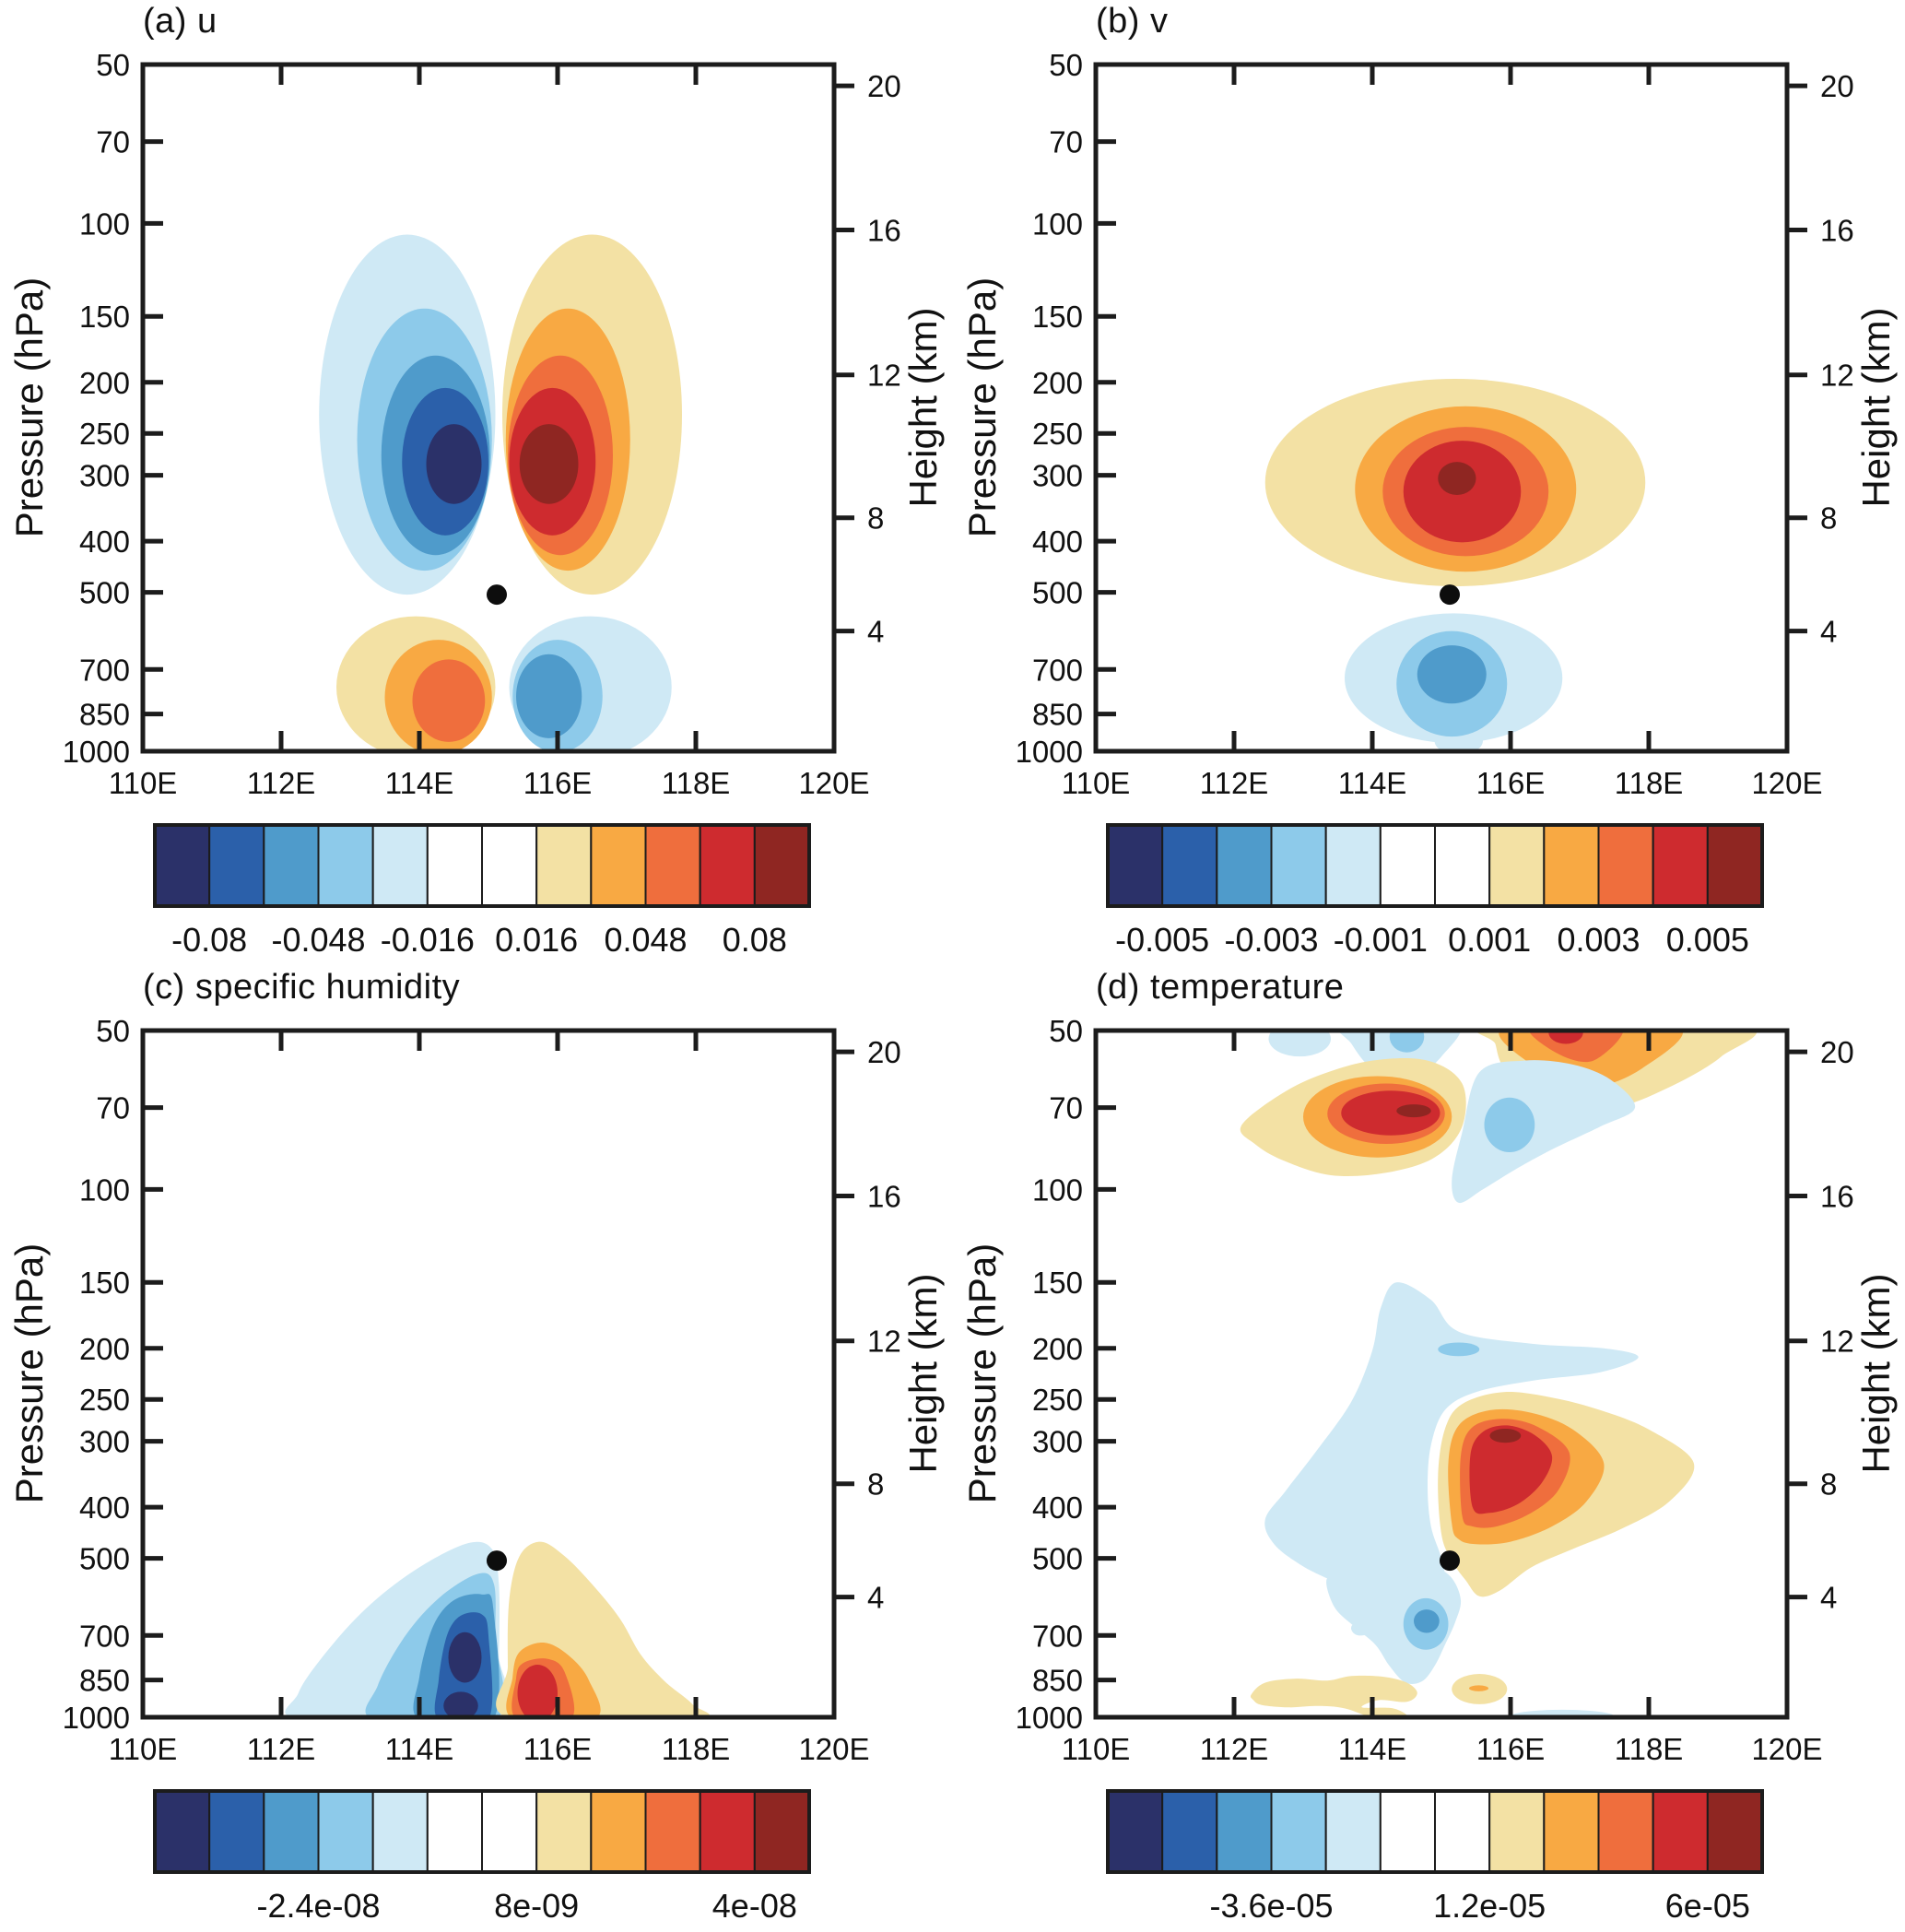 Image resolution: width=1905 pixels, height=1932 pixels. I want to click on axis-ticks, so click(1451, 408).